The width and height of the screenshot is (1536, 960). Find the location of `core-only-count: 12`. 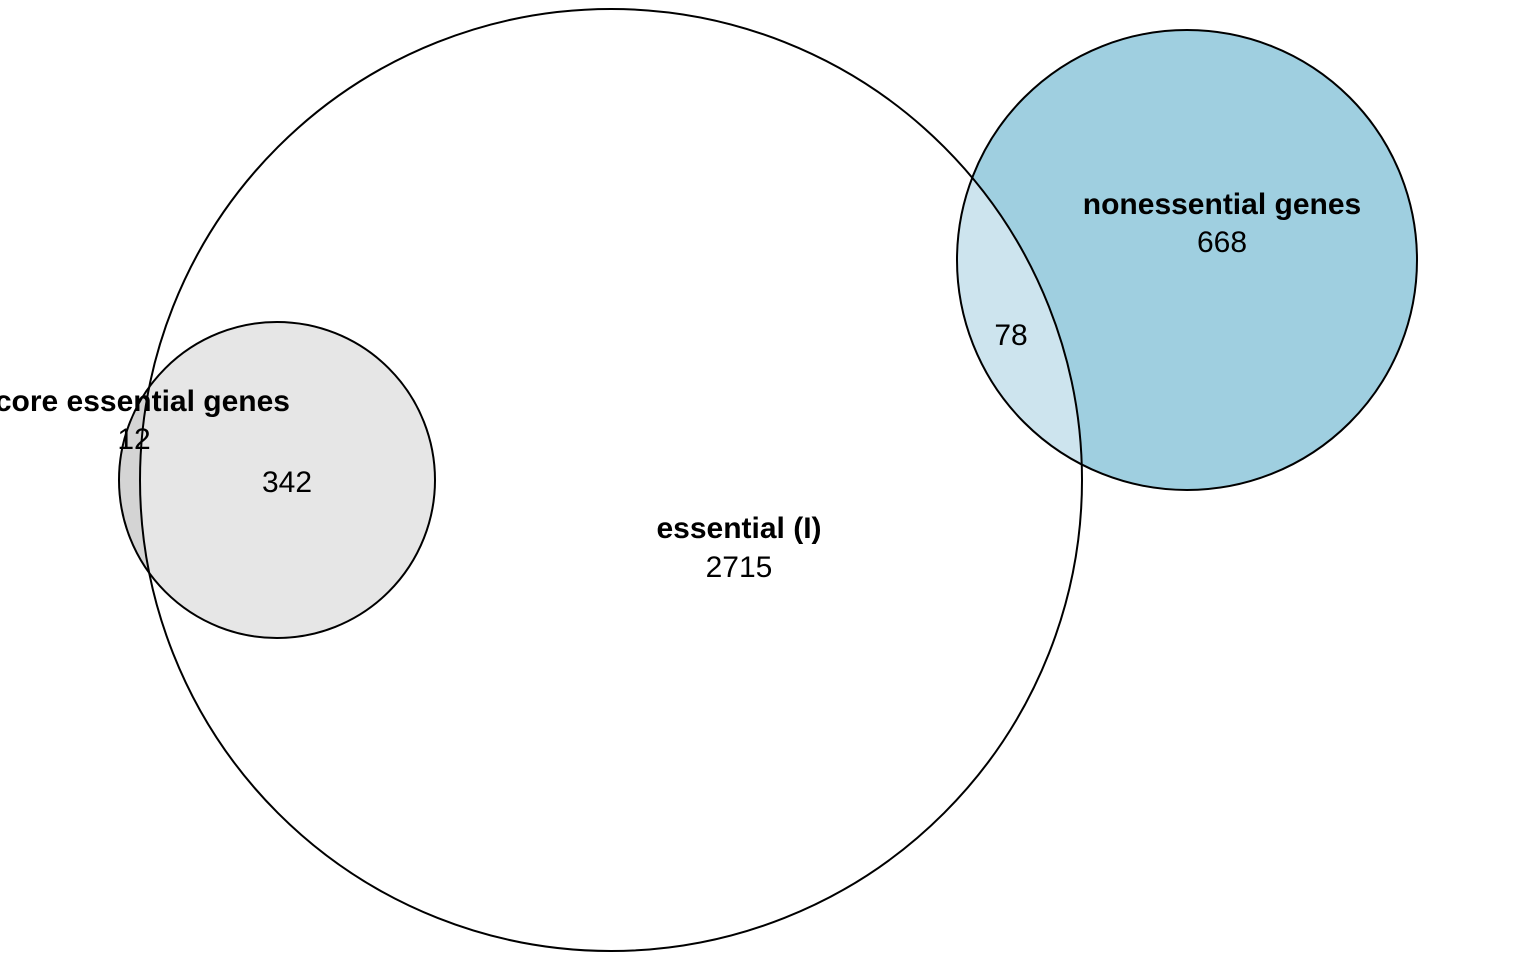

core-only-count: 12 is located at coordinates (133, 439).